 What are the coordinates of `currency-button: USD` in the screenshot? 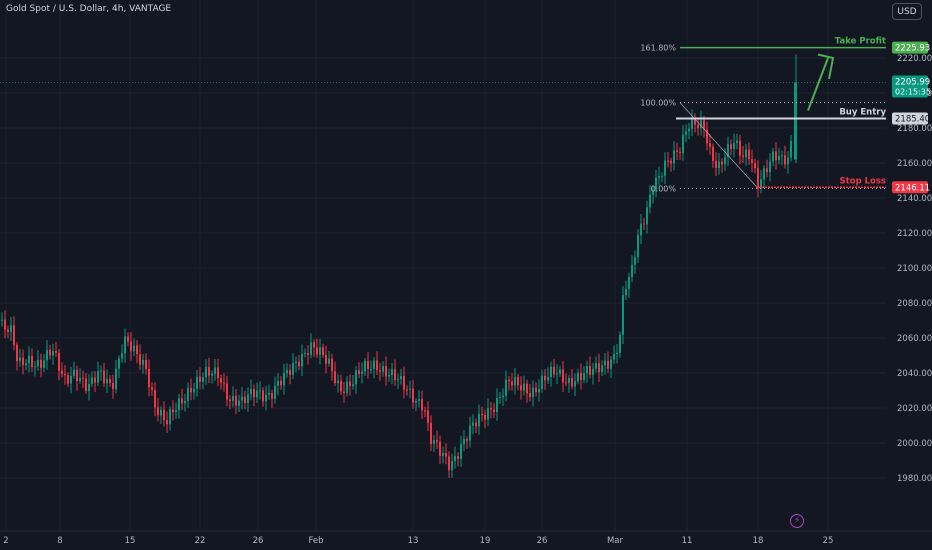 It's located at (907, 11).